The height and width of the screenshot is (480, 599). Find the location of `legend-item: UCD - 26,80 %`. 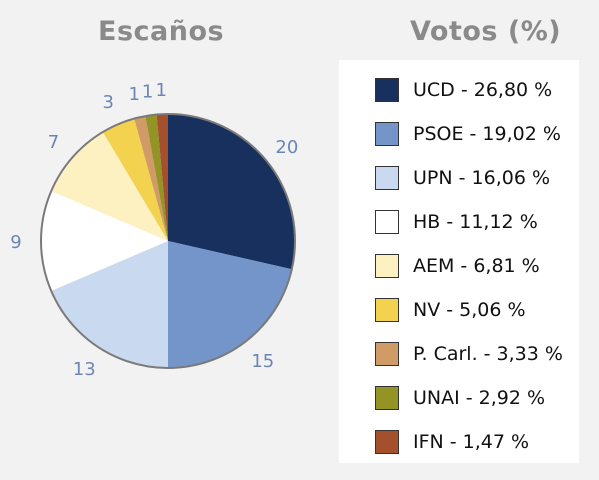

legend-item: UCD - 26,80 % is located at coordinates (463, 90).